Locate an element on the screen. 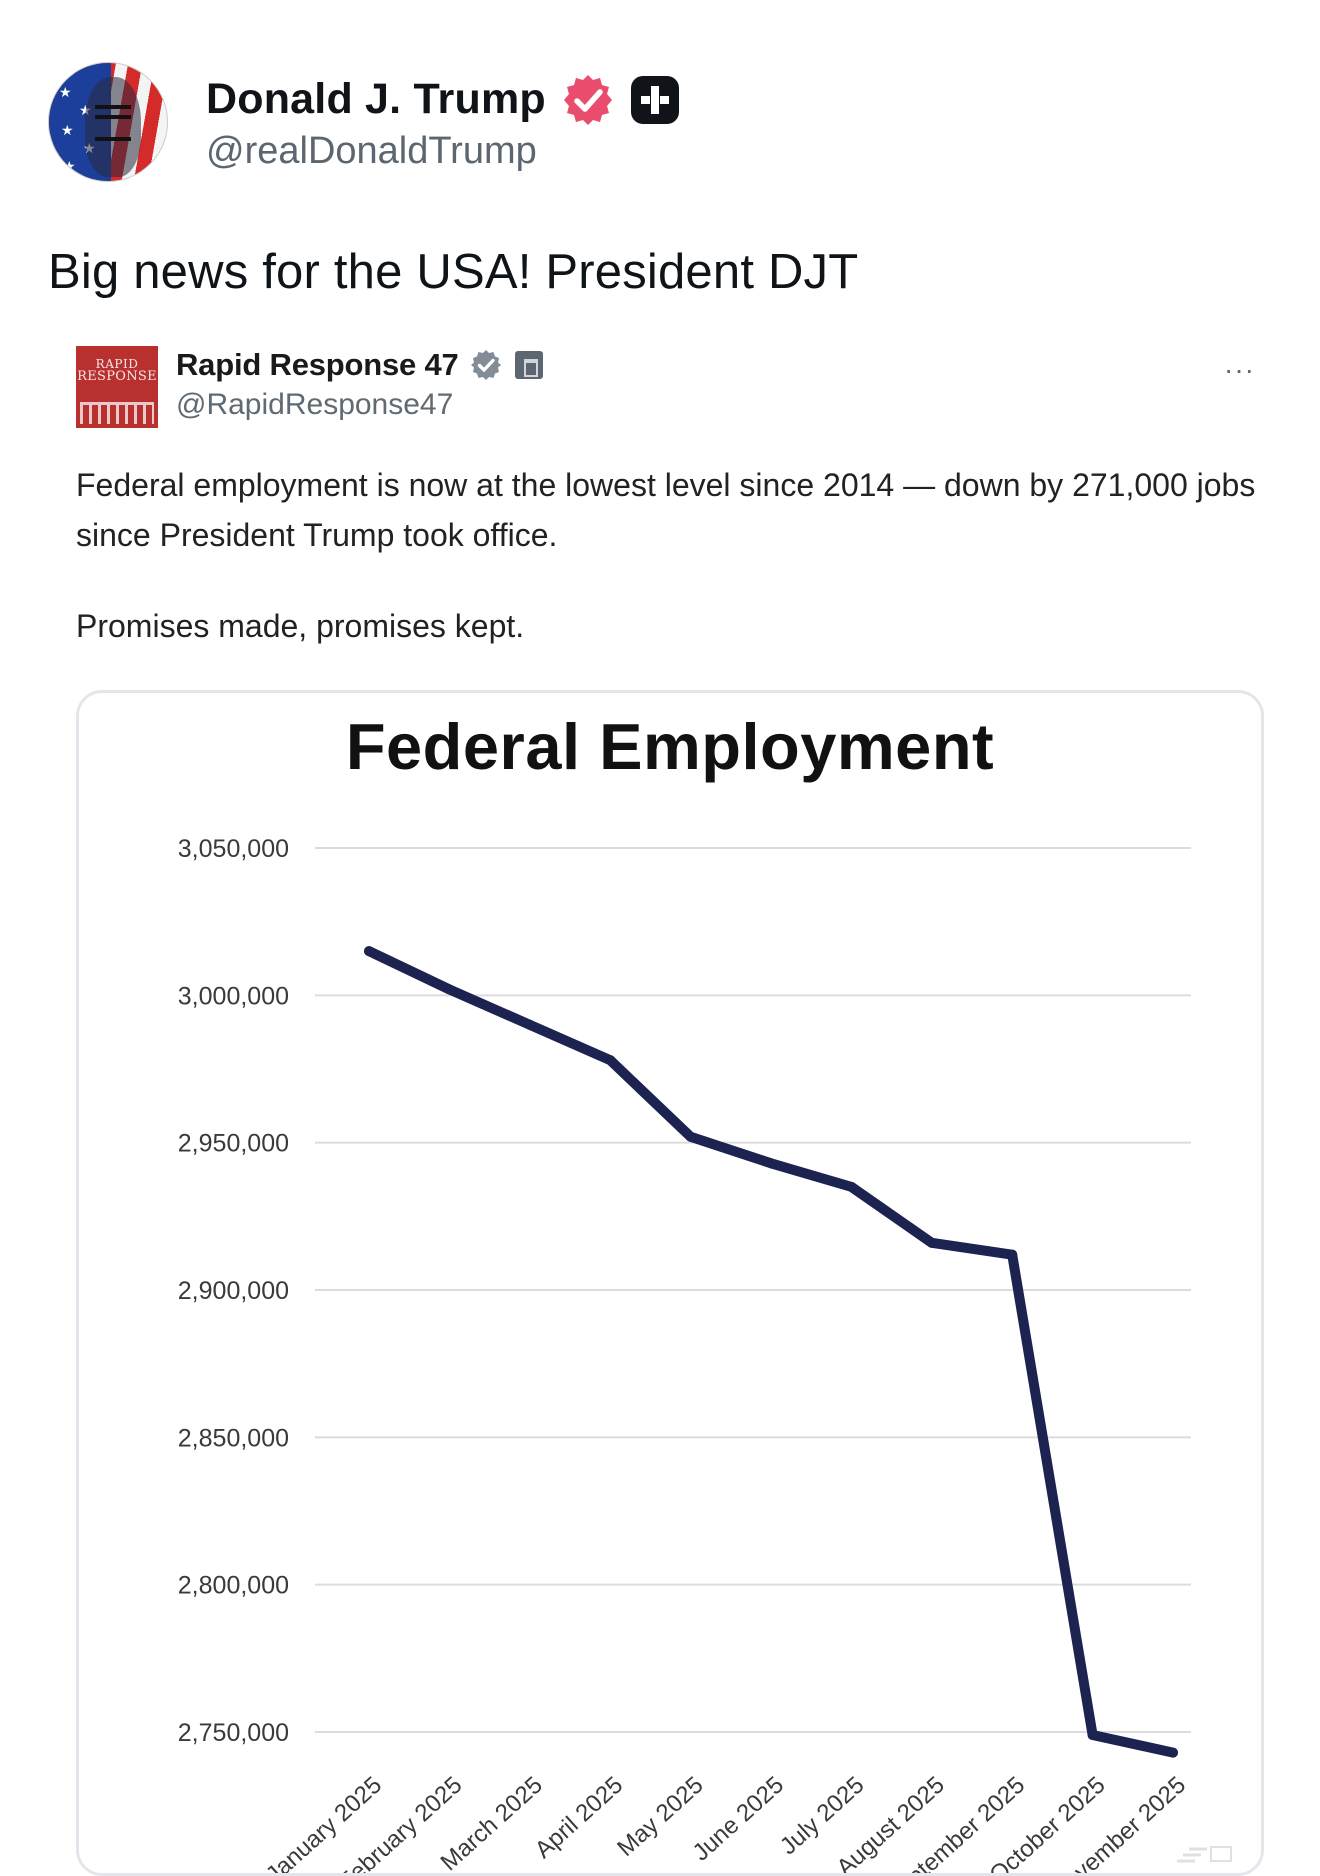  logo-text-1: RAPID is located at coordinates (117, 364).